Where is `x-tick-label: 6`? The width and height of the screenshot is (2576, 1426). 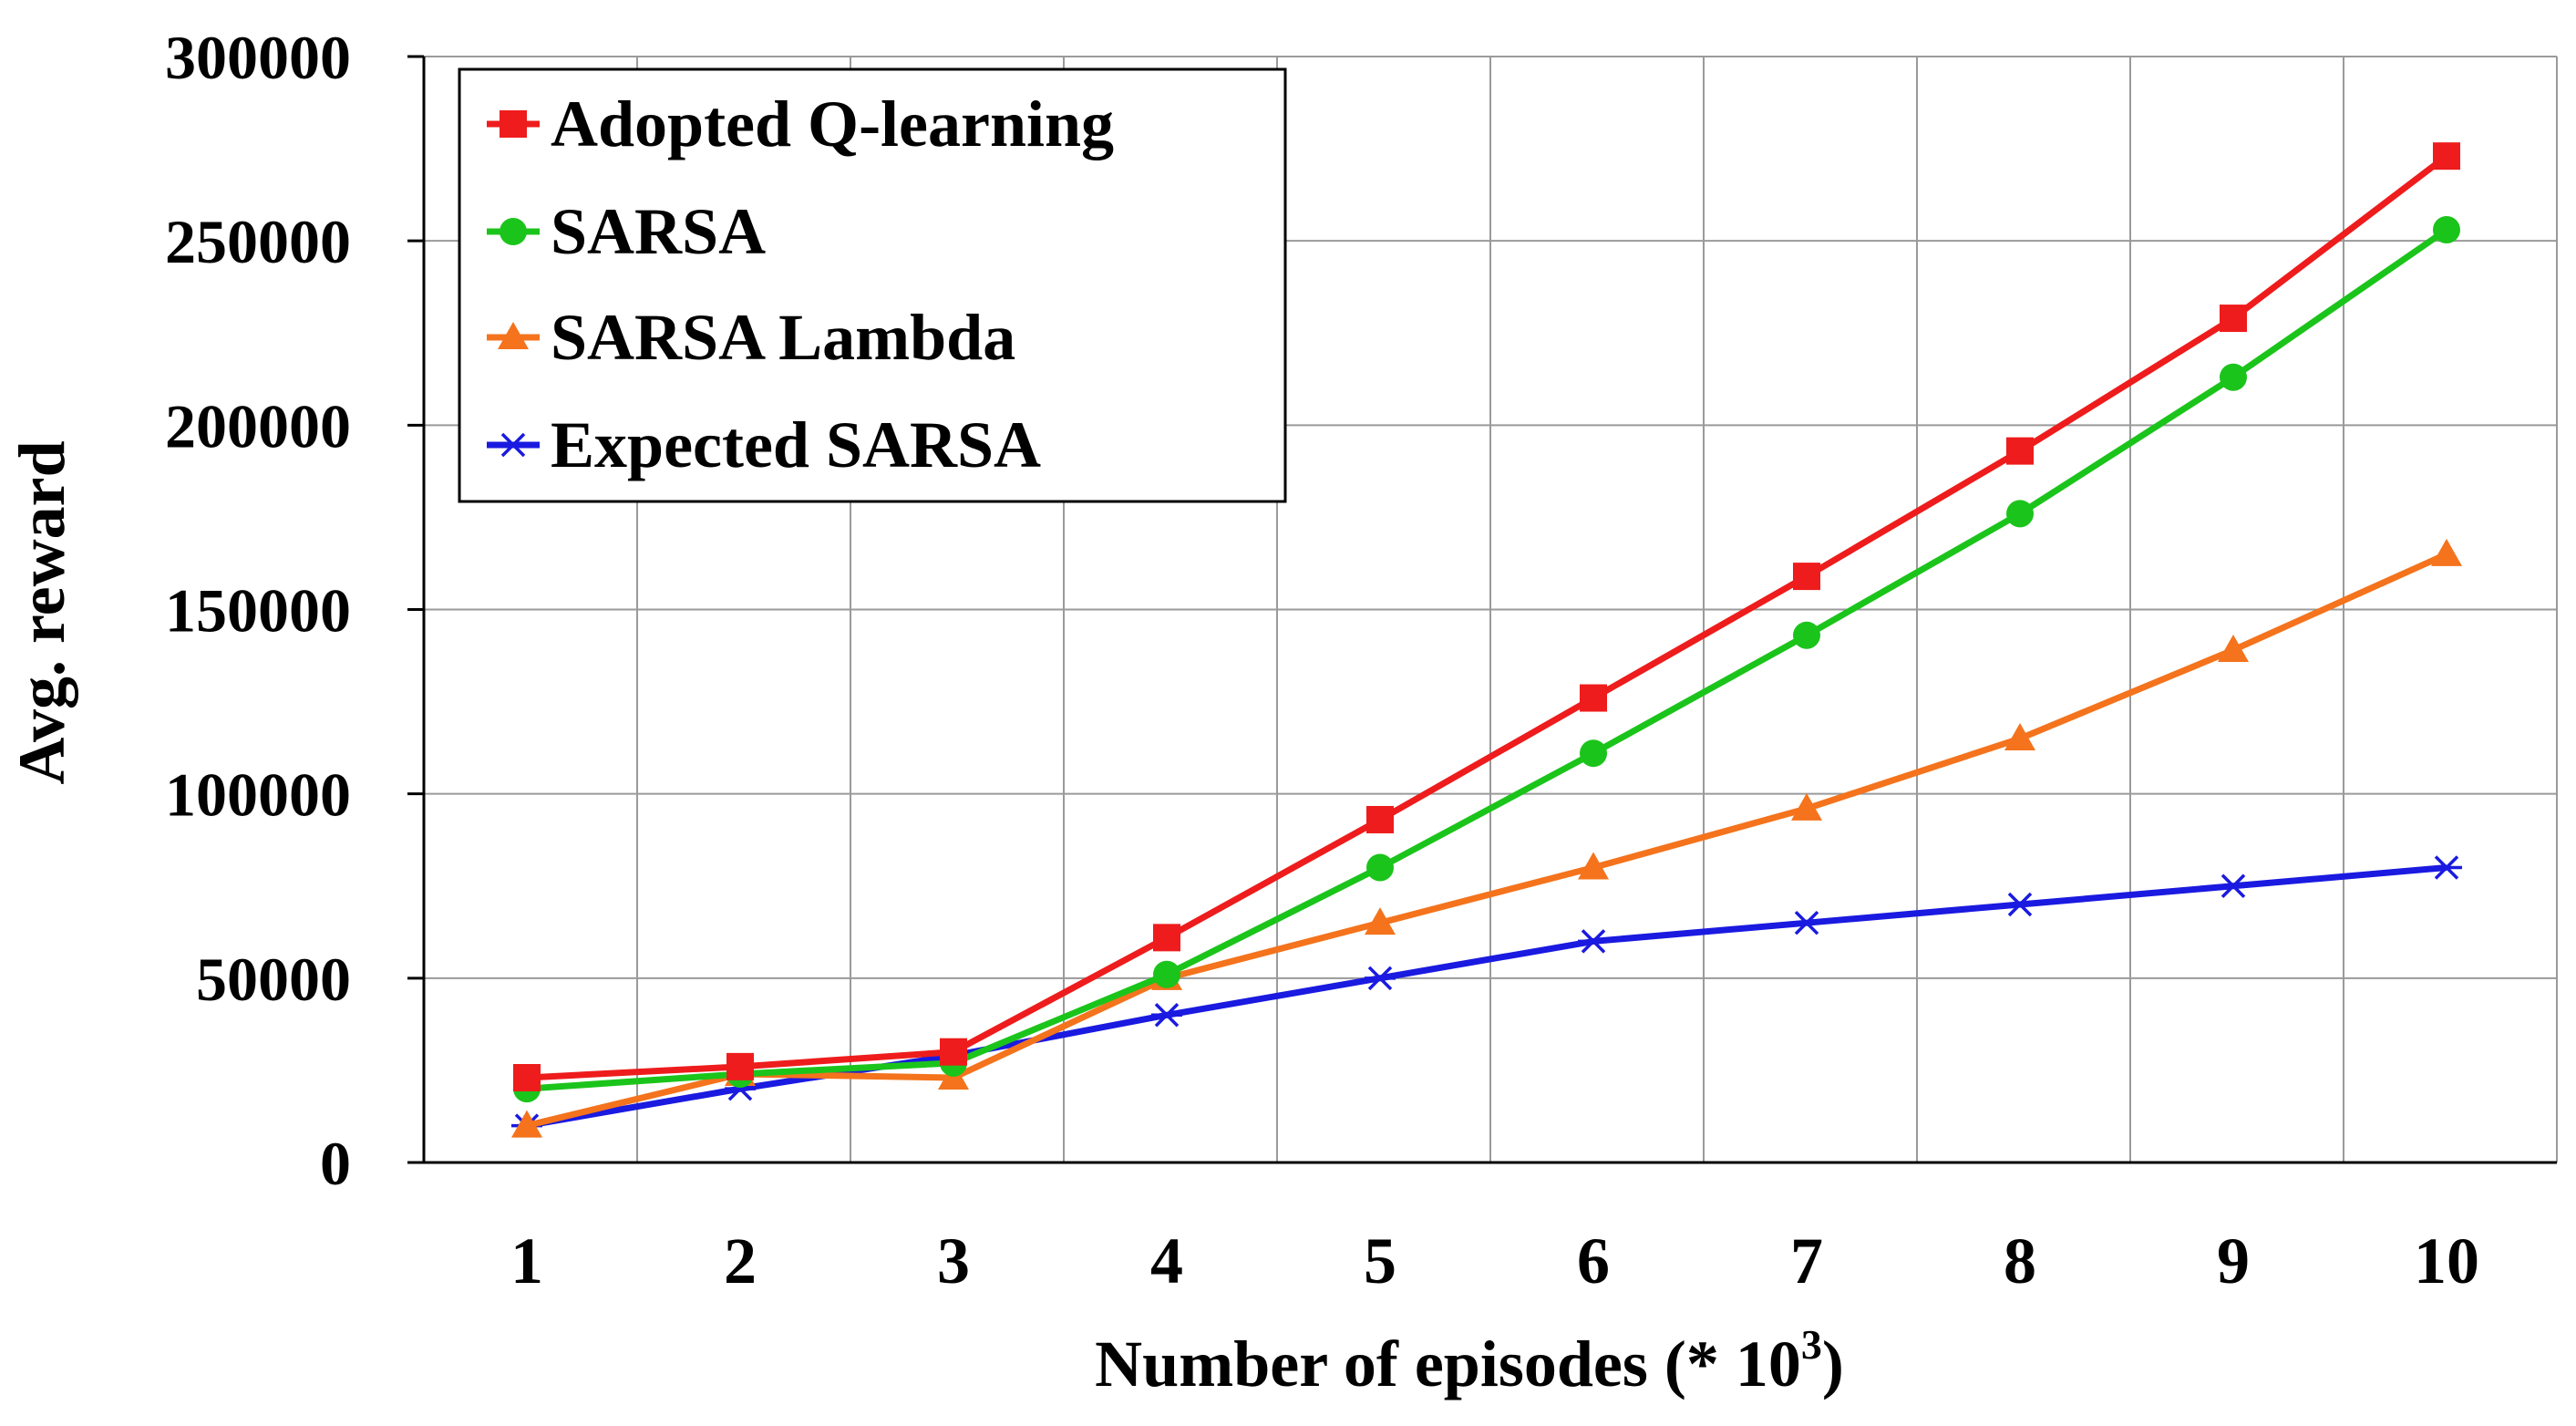 x-tick-label: 6 is located at coordinates (1593, 1260).